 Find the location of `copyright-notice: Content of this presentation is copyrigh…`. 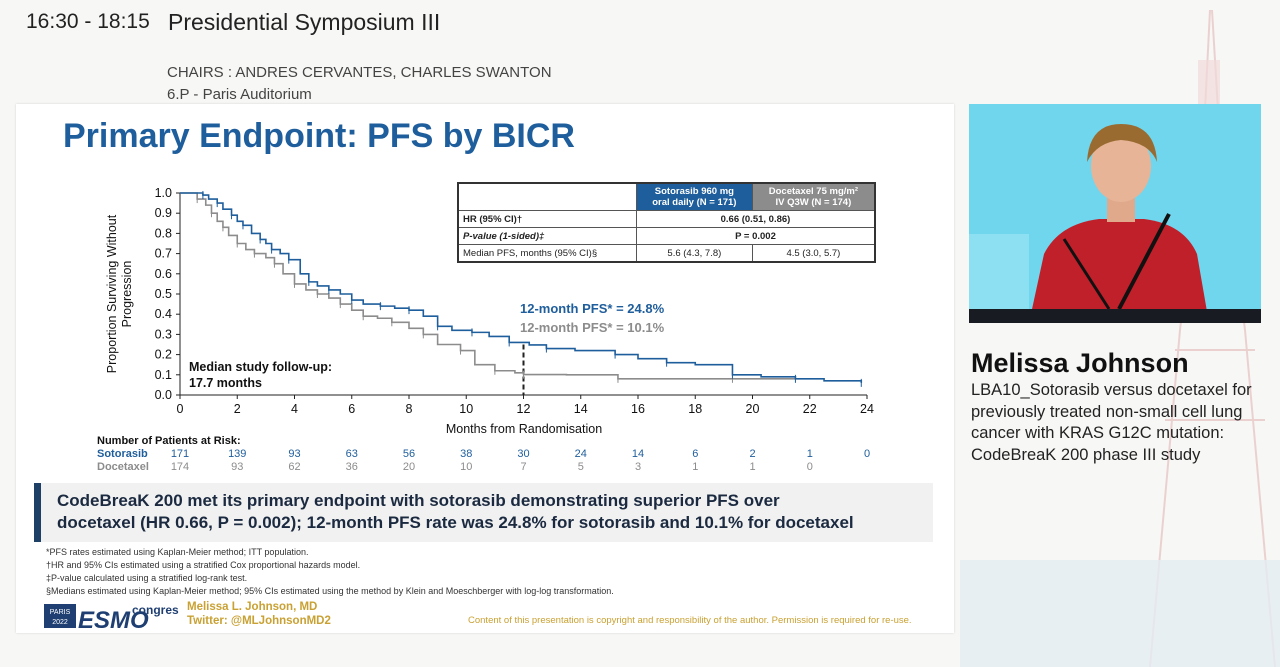

copyright-notice: Content of this presentation is copyrigh… is located at coordinates (690, 620).